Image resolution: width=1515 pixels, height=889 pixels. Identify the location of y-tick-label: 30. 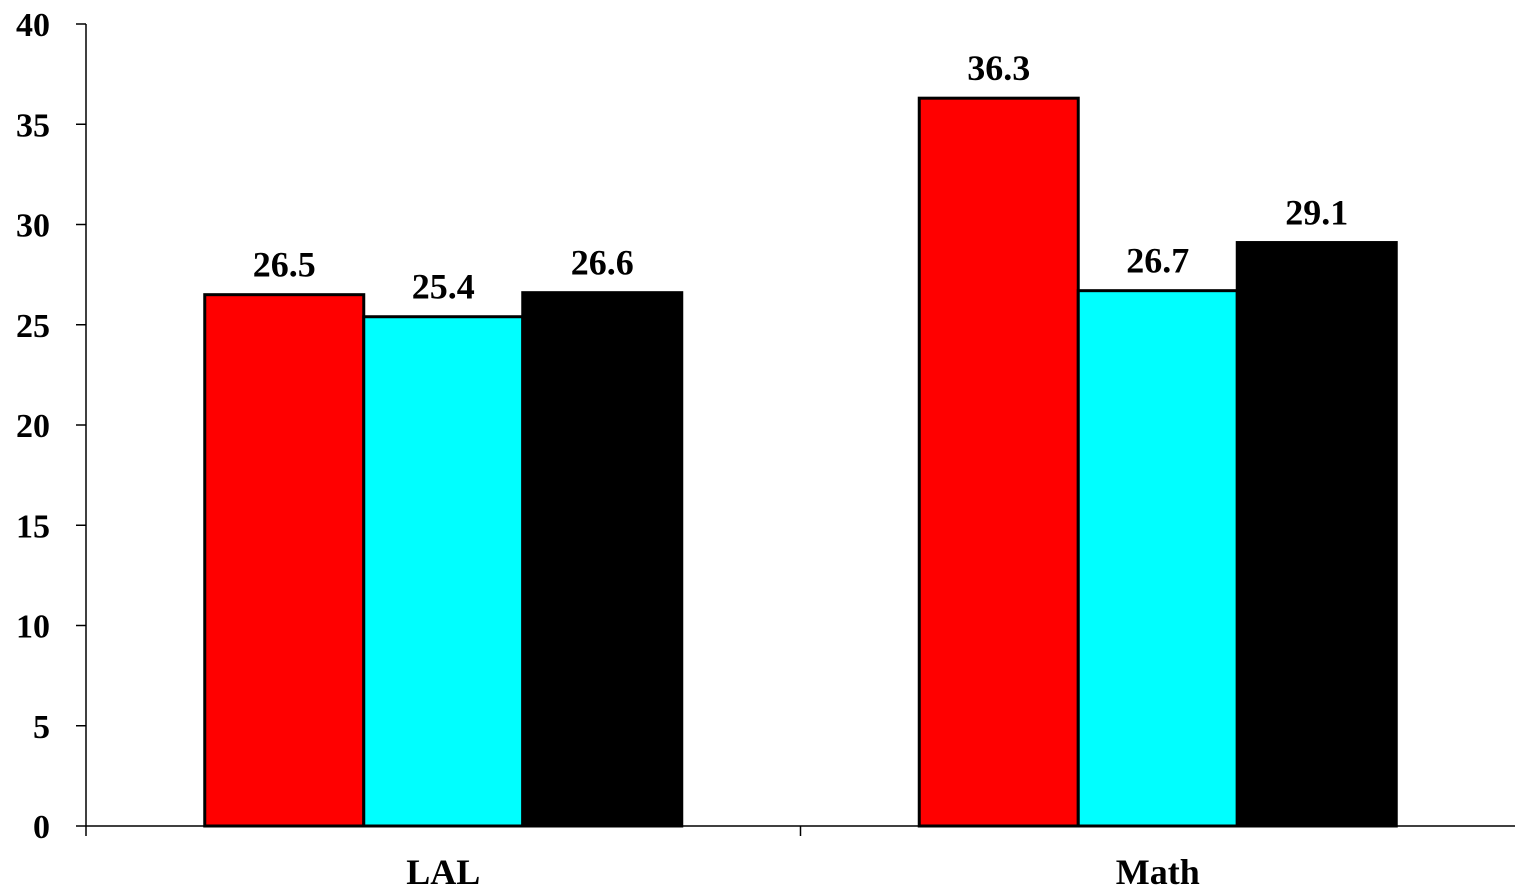
(33, 226).